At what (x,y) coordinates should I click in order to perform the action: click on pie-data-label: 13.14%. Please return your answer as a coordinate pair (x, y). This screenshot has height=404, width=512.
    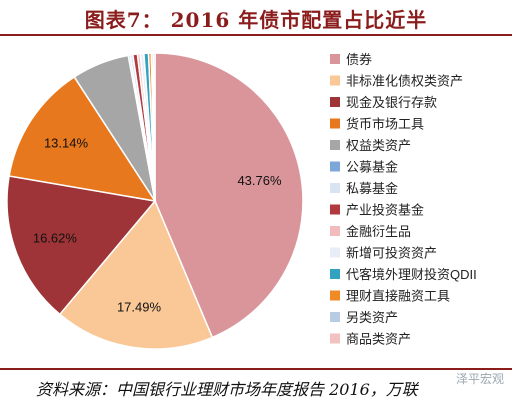
    Looking at the image, I should click on (66, 142).